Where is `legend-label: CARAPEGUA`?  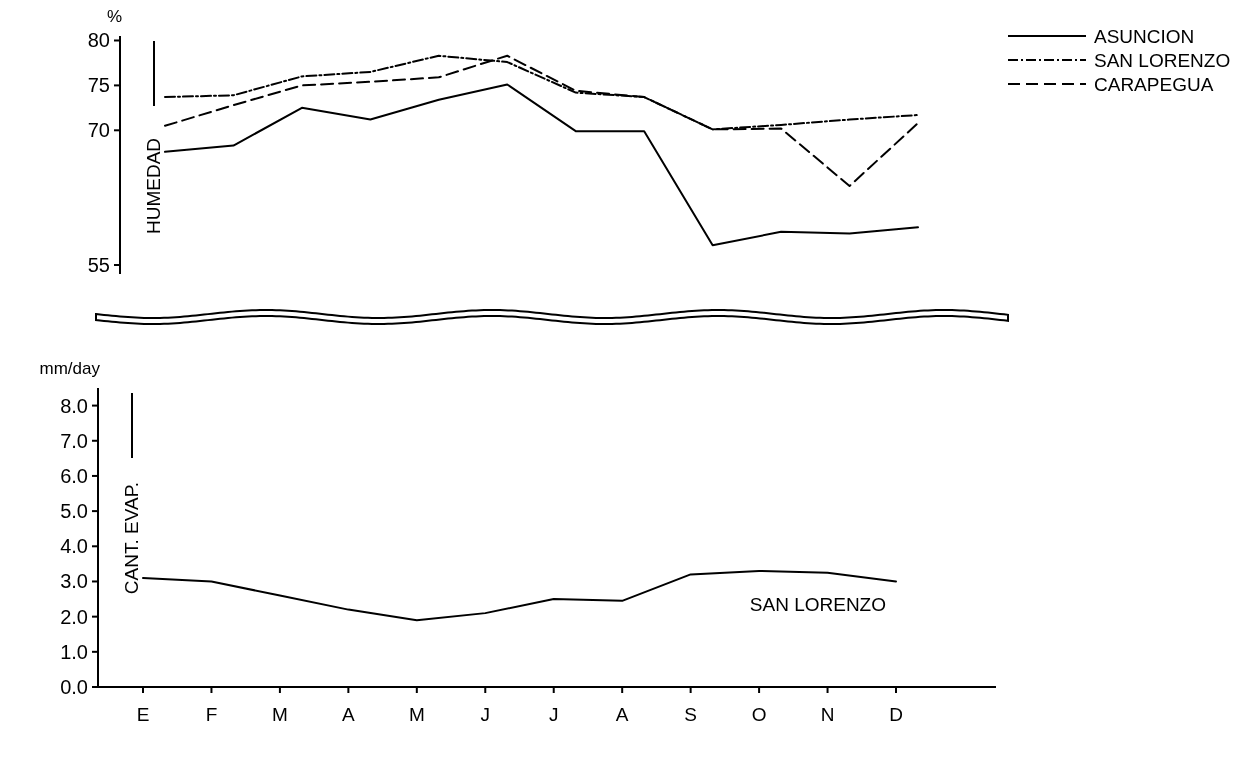
legend-label: CARAPEGUA is located at coordinates (1154, 84).